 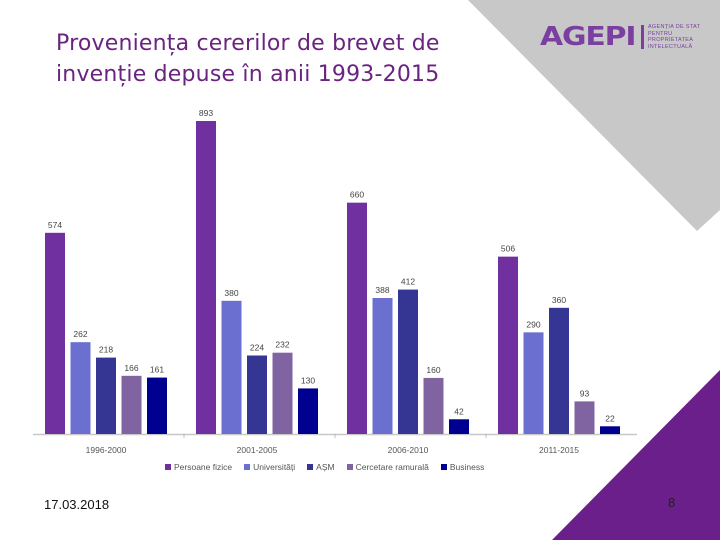 What do you see at coordinates (80, 388) in the screenshot?
I see `bar-universit-i-1996-2000` at bounding box center [80, 388].